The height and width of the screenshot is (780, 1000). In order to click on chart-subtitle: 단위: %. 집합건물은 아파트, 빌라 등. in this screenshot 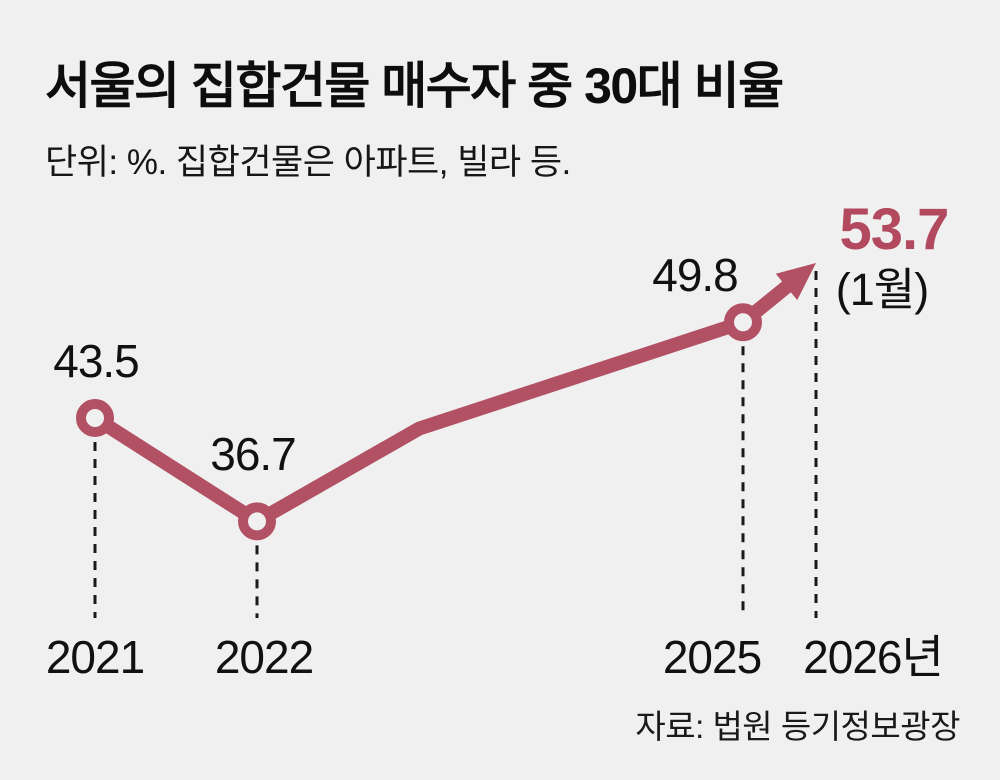, I will do `click(308, 162)`.